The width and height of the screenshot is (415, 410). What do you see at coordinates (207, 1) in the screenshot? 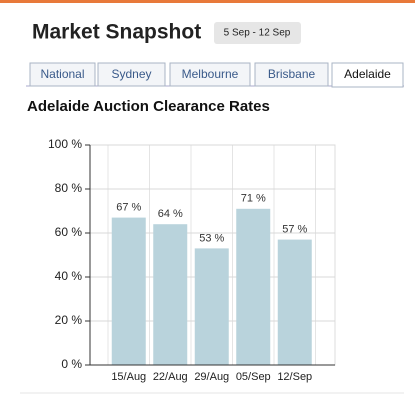
I see `top-bar` at bounding box center [207, 1].